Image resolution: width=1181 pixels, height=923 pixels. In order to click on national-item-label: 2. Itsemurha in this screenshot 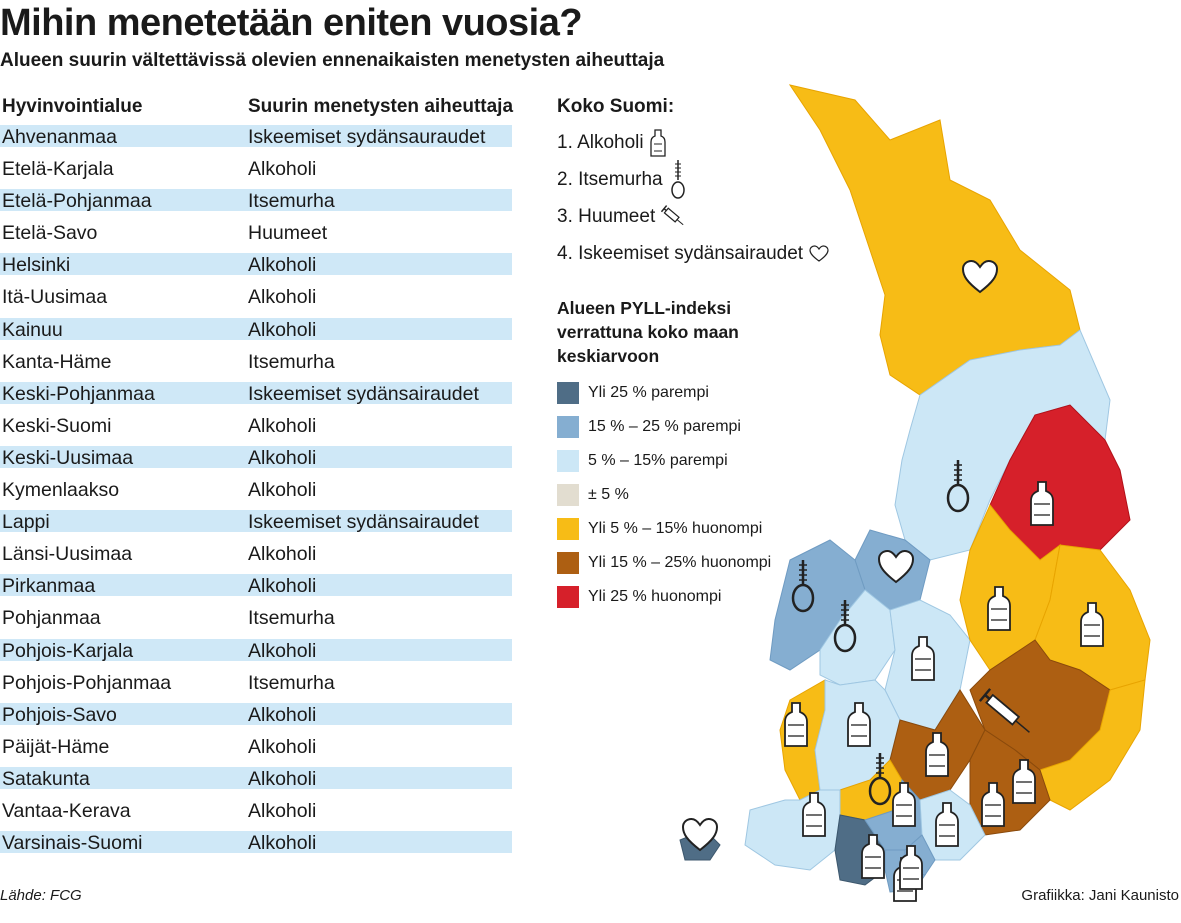, I will do `click(610, 179)`.